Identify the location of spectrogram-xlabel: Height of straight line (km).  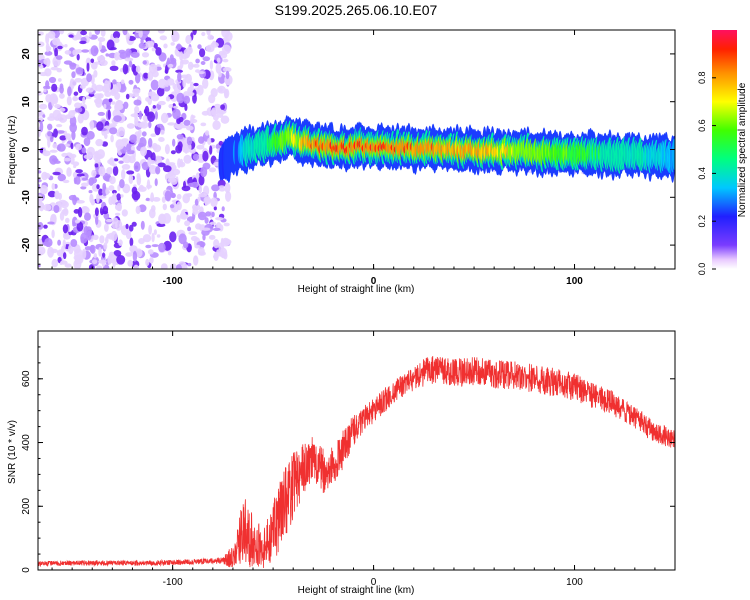
(356, 289).